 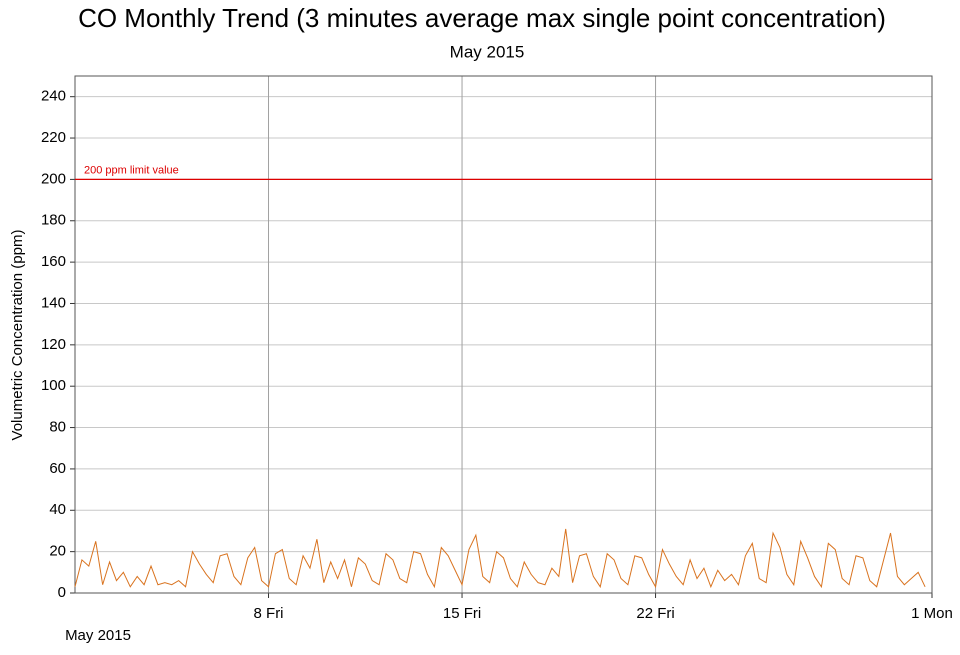 What do you see at coordinates (53, 96) in the screenshot?
I see `y-tick-label: 240` at bounding box center [53, 96].